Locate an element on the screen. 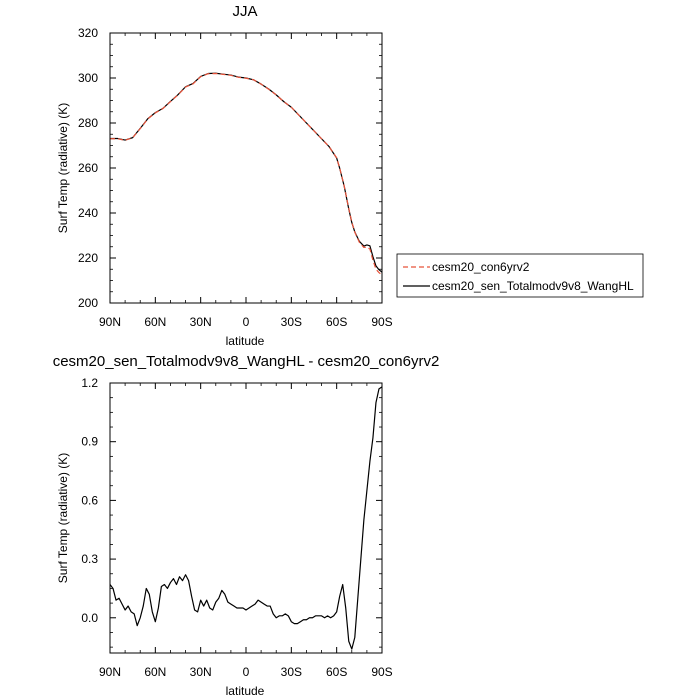 The height and width of the screenshot is (700, 700). y-tick-label: 300 is located at coordinates (88, 78).